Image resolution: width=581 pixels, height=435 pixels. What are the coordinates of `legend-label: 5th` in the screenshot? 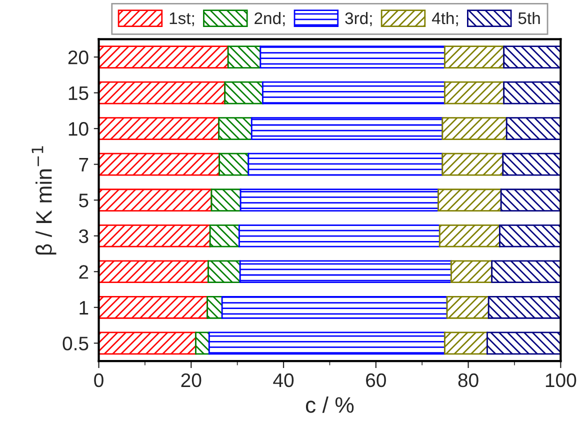 It's located at (529, 18).